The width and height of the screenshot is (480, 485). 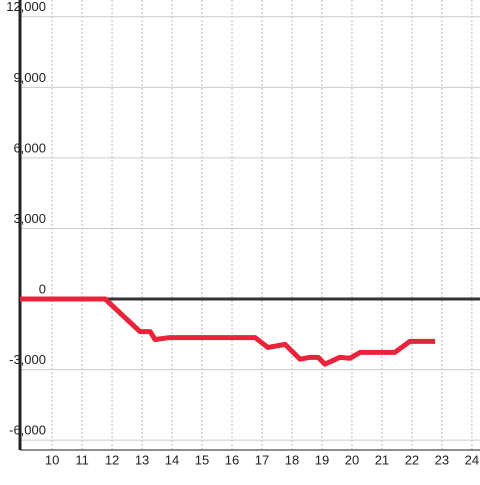 What do you see at coordinates (352, 459) in the screenshot?
I see `x-tick-label: 20` at bounding box center [352, 459].